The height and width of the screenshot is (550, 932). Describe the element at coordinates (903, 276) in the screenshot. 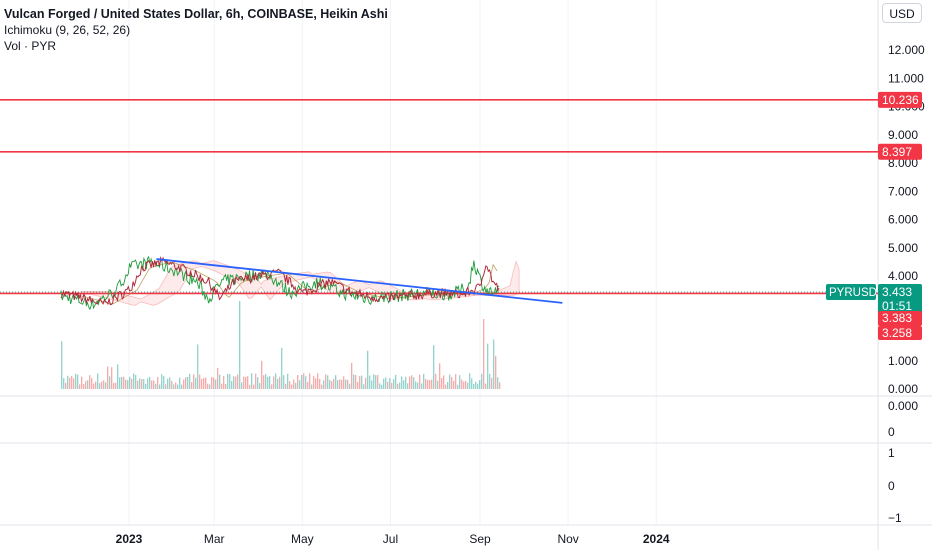

I see `price-tick-label: 4.000` at that location.